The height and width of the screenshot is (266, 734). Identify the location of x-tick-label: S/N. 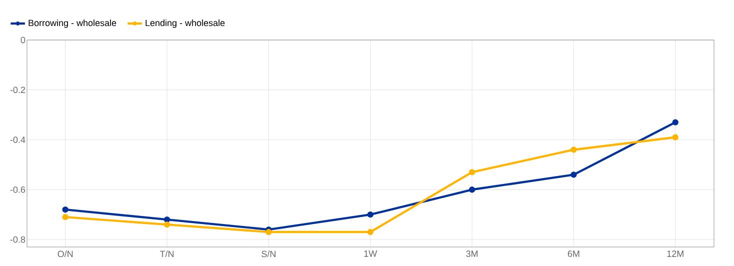
(269, 254).